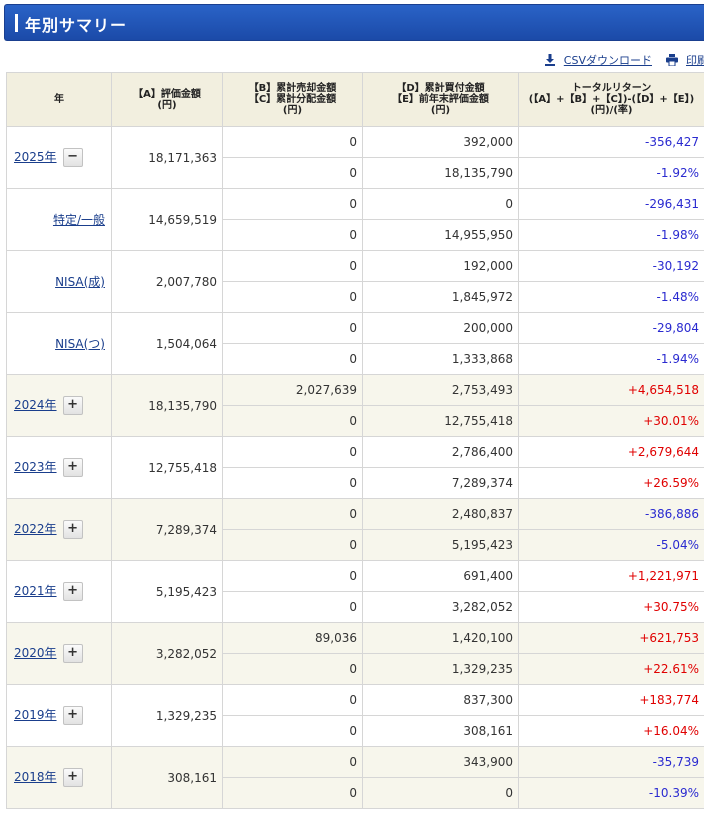 This screenshot has width=704, height=813. What do you see at coordinates (611, 638) in the screenshot?
I see `total-return-cell: +621,753` at bounding box center [611, 638].